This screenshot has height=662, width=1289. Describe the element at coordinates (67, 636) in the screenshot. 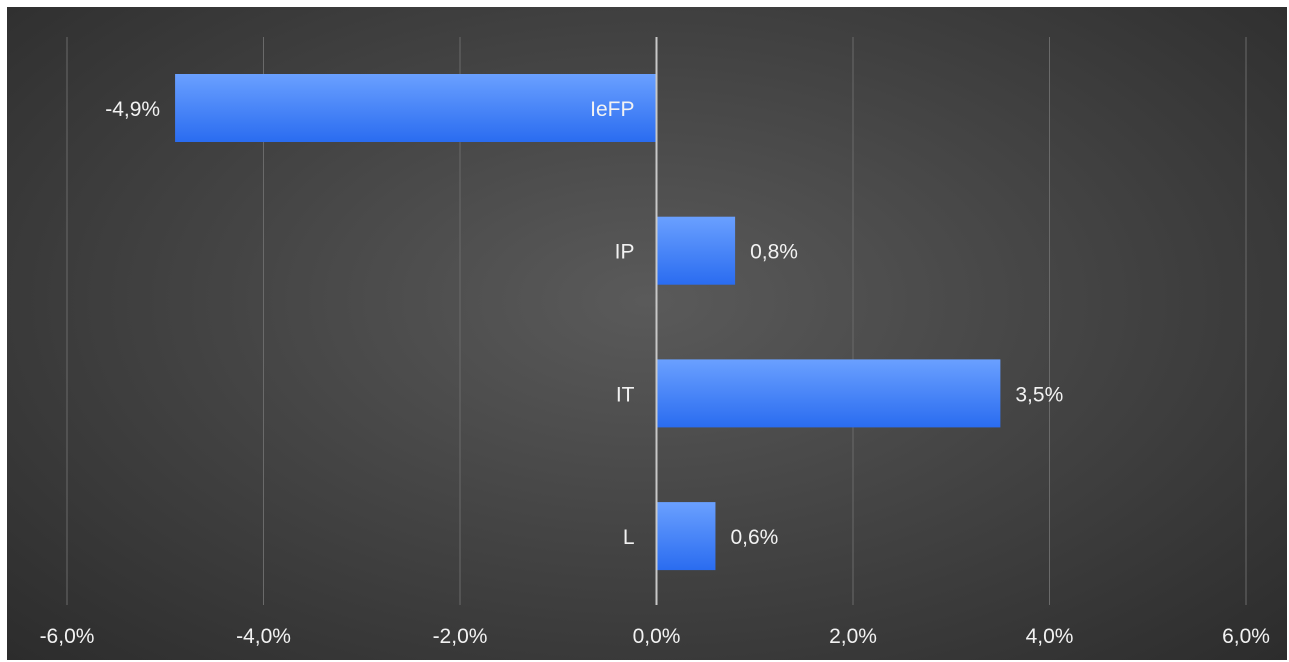

I see `x-tick-label: -6,0%` at that location.